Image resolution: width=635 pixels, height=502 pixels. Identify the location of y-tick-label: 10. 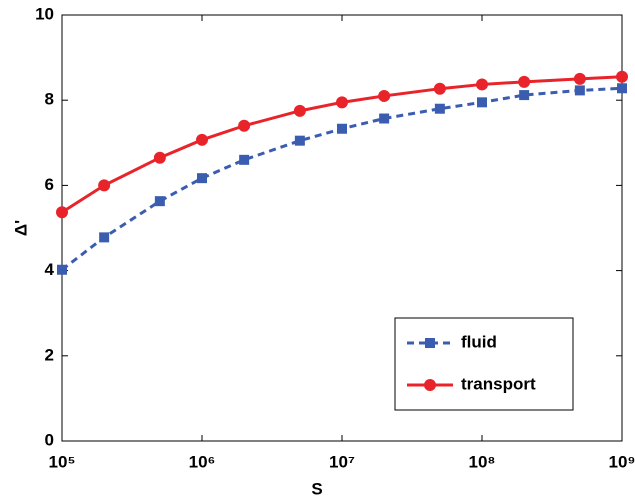
(44, 13).